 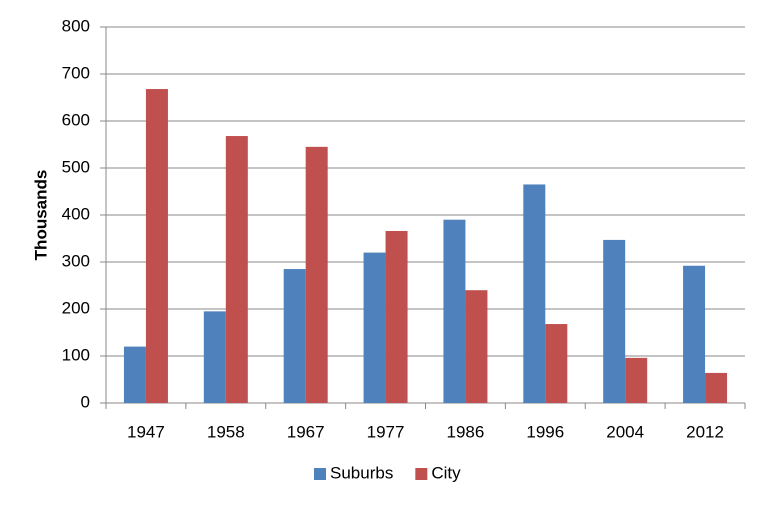 I want to click on y-tick-label: 800, so click(x=76, y=25).